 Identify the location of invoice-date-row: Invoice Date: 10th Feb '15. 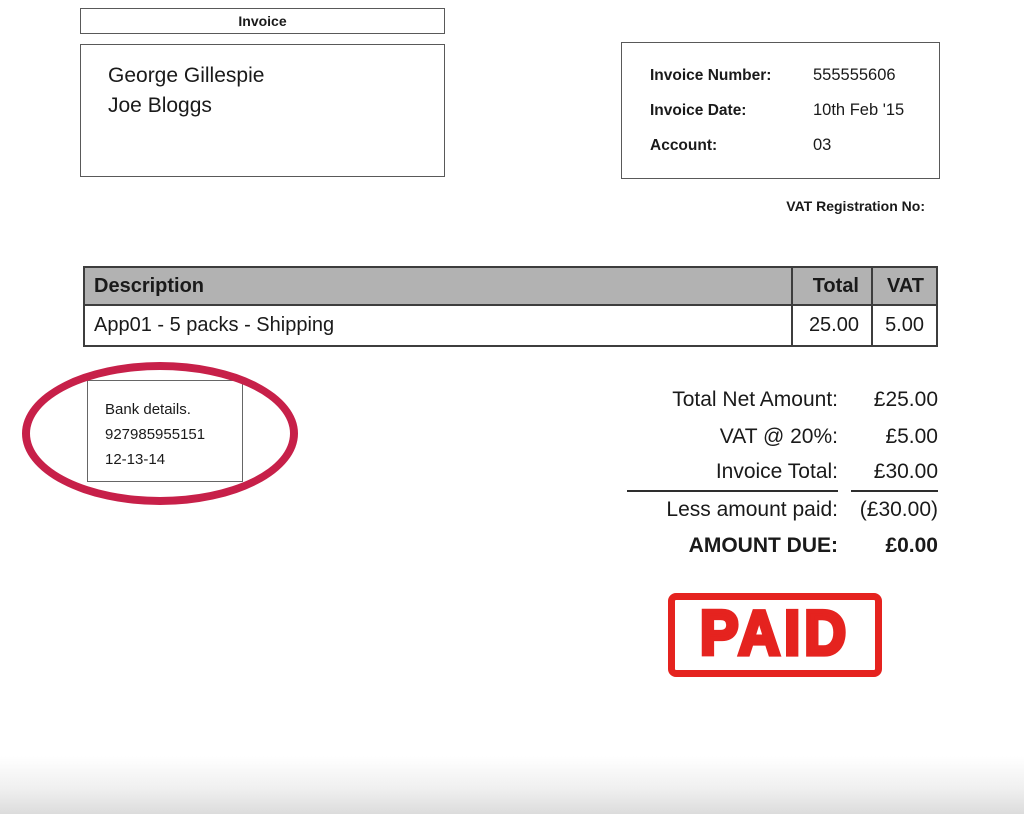
(794, 110).